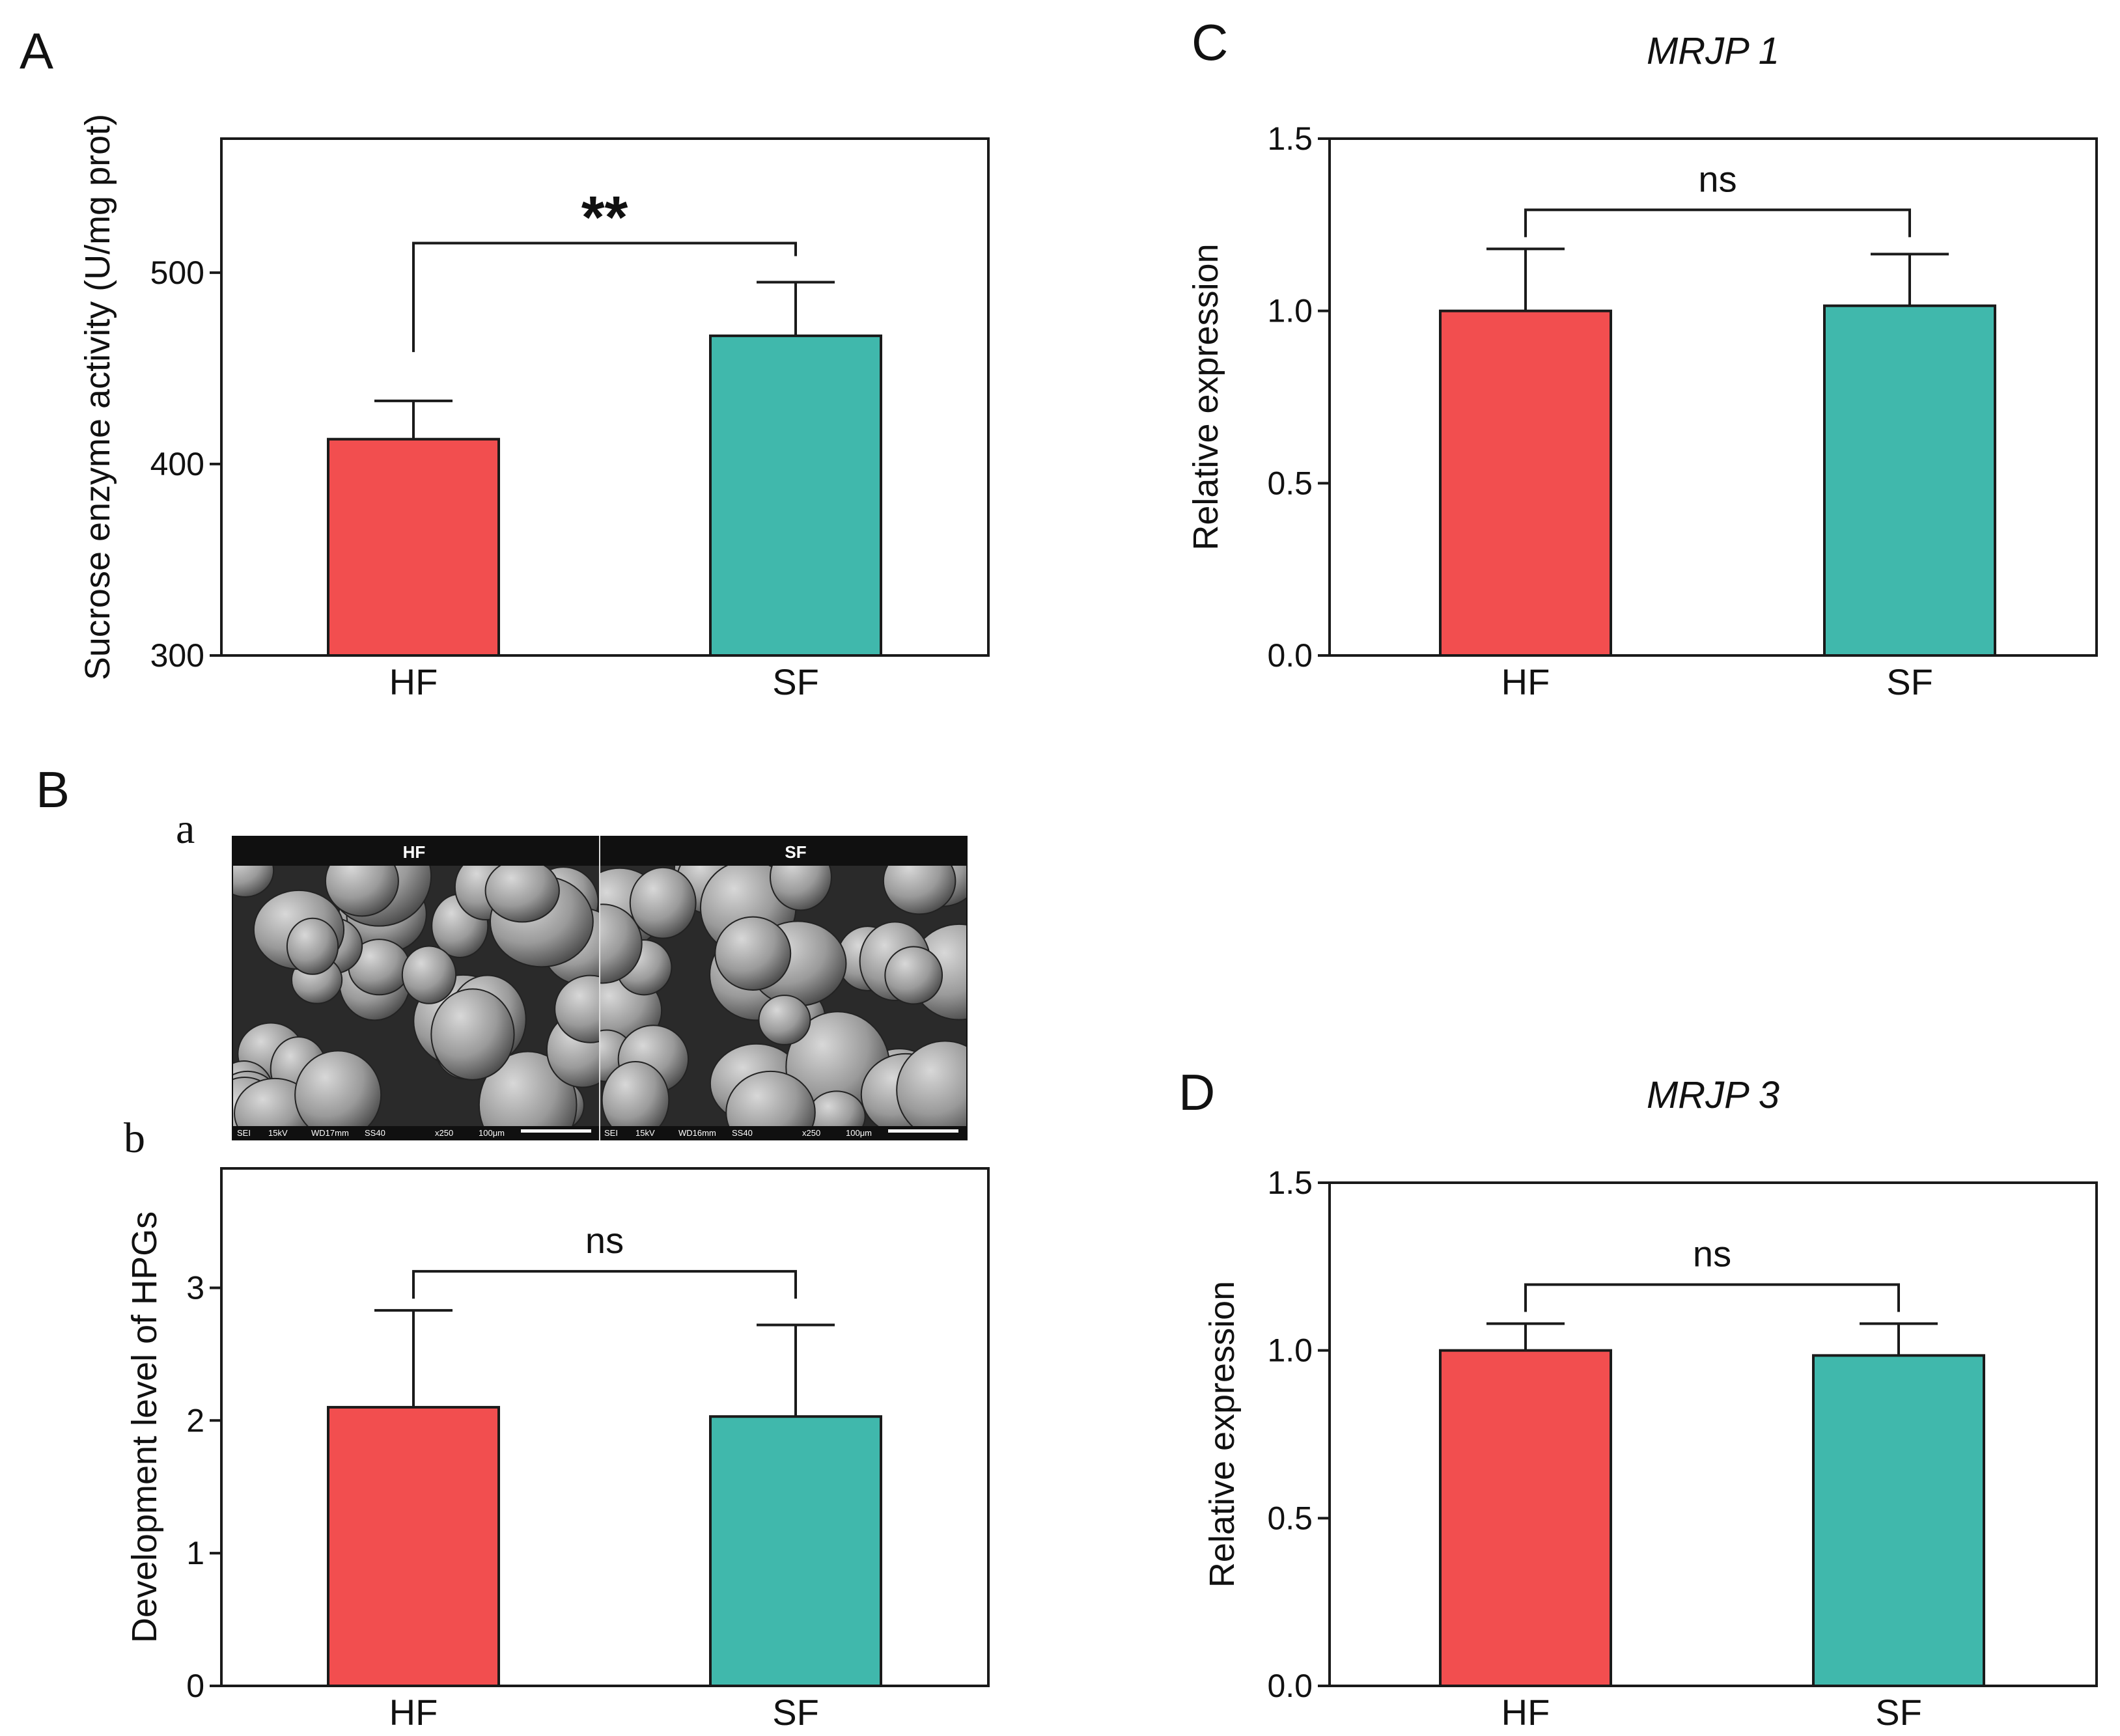  I want to click on sem-hf-scale-bar, so click(556, 1131).